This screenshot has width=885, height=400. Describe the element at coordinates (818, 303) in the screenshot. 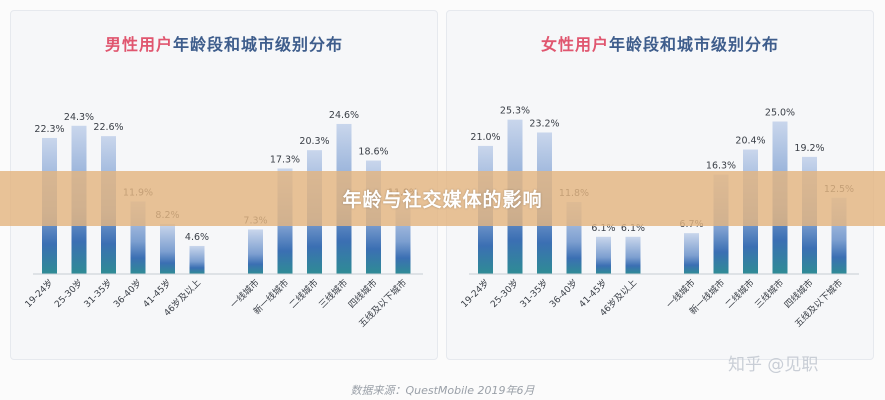

I see `female-category-label: 五线及以下城市` at that location.